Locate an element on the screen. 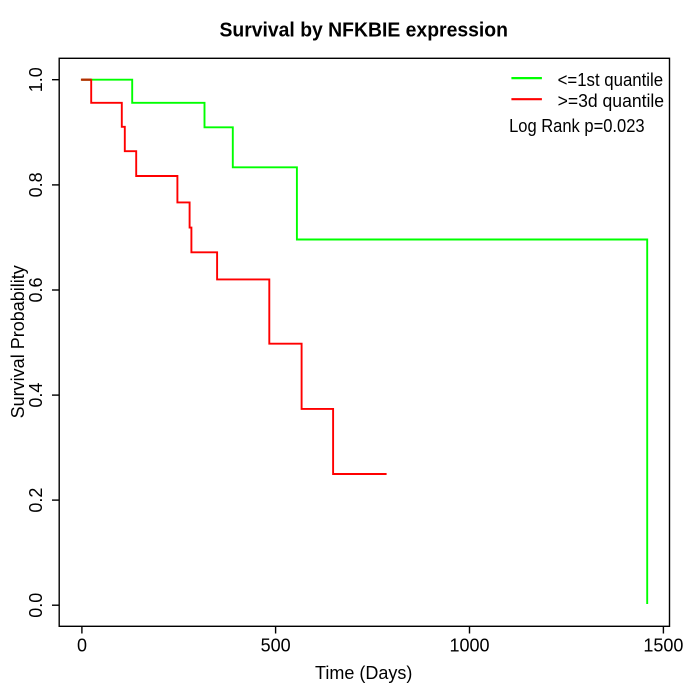 The image size is (700, 700). svg-text: 0.0 is located at coordinates (36, 605).